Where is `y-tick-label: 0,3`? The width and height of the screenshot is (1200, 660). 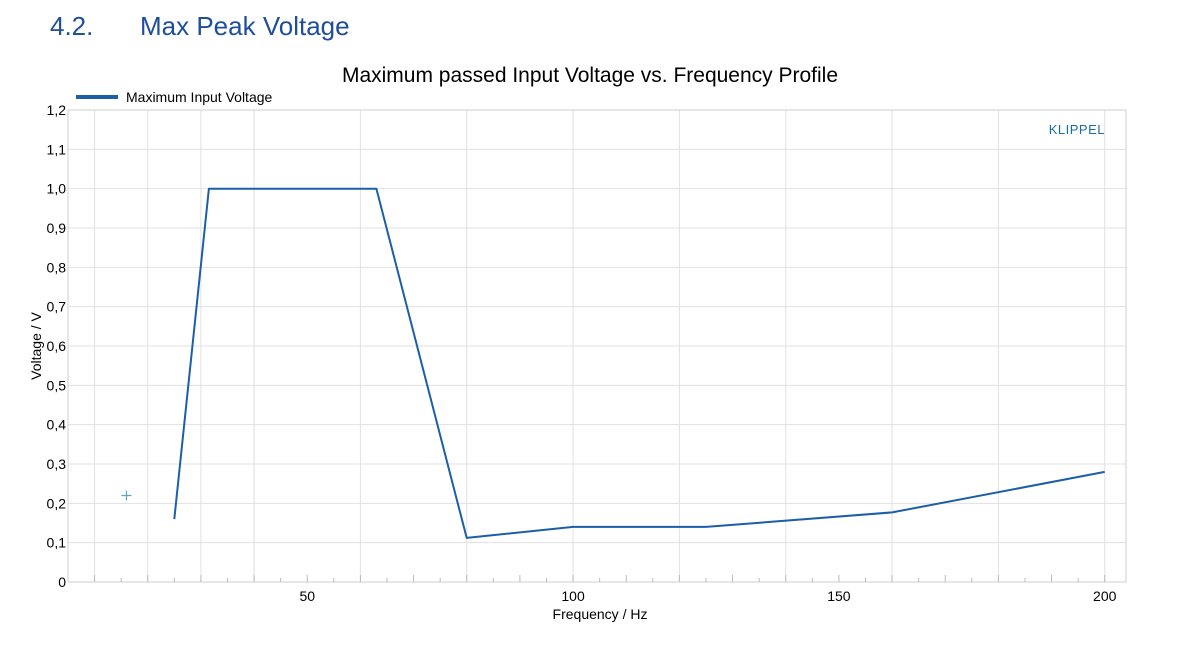
y-tick-label: 0,3 is located at coordinates (57, 464).